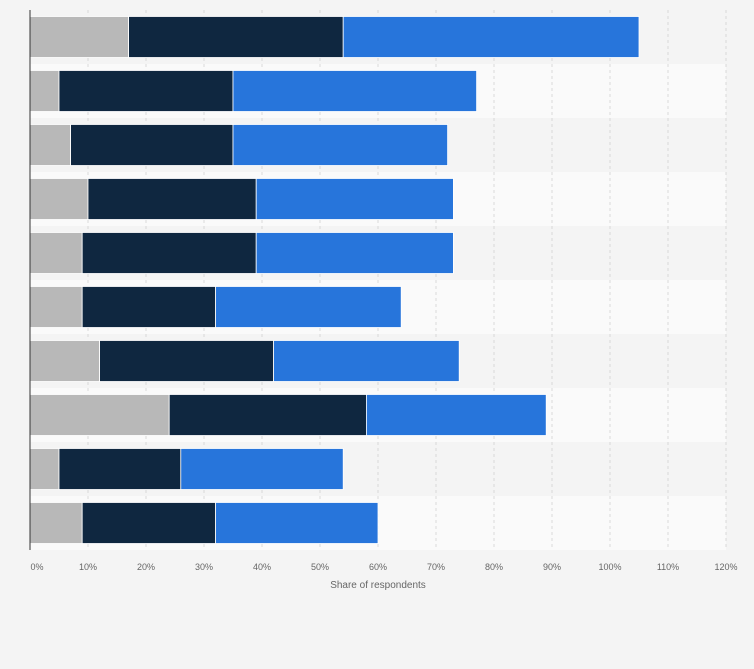 This screenshot has width=754, height=669. I want to click on x-tick-label: 20%, so click(146, 567).